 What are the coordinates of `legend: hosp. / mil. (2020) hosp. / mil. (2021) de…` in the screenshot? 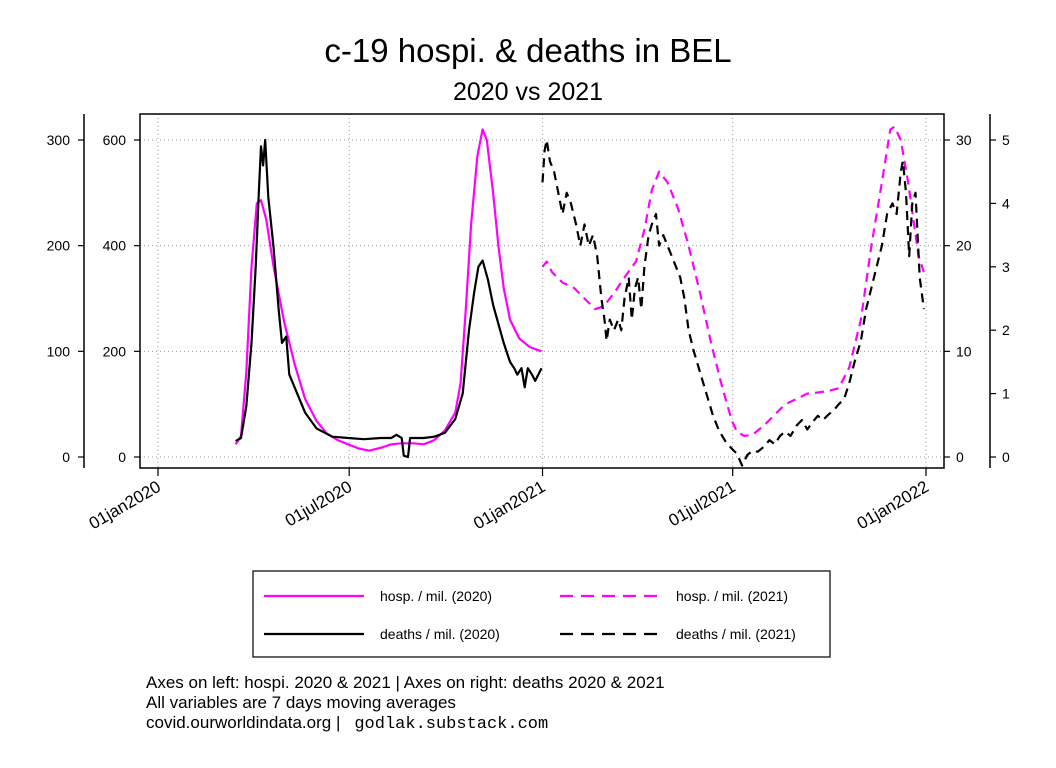 It's located at (541, 614).